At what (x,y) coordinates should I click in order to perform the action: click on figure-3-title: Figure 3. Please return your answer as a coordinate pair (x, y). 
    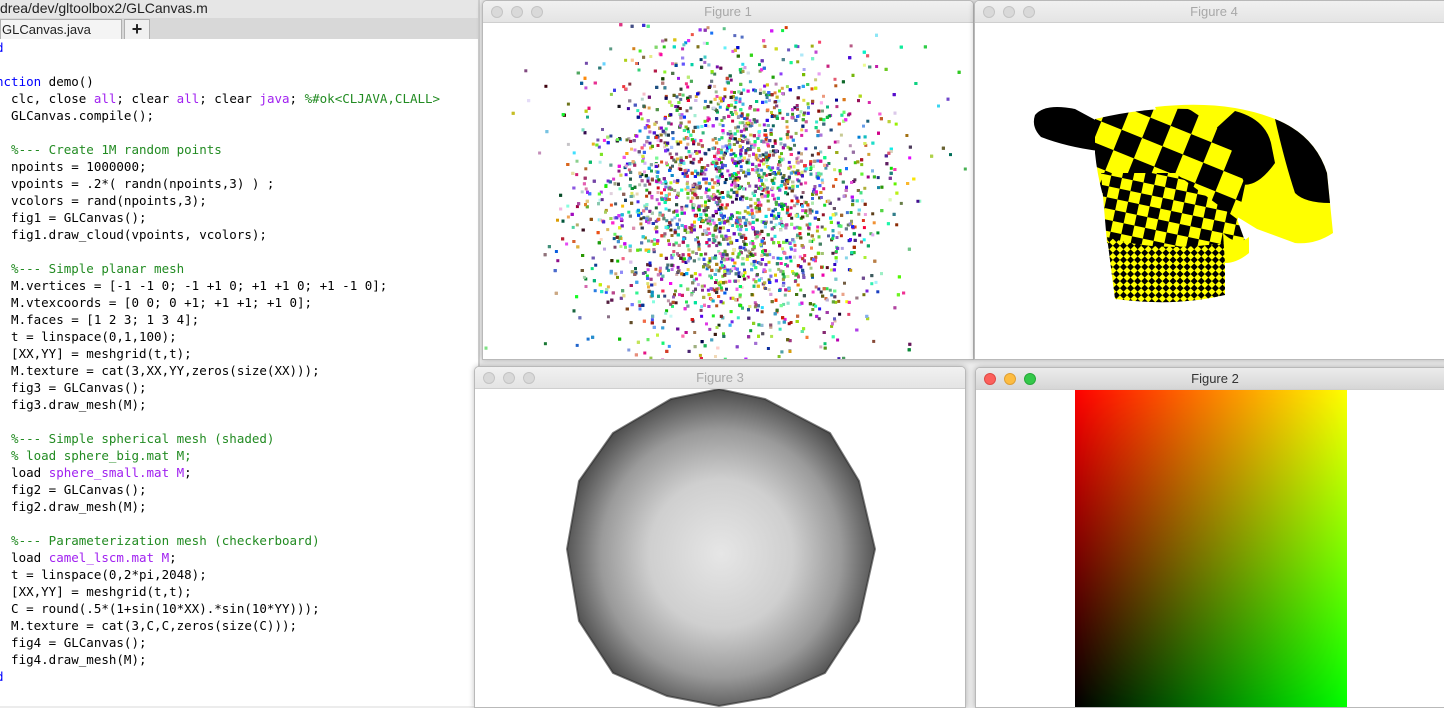
    Looking at the image, I should click on (720, 377).